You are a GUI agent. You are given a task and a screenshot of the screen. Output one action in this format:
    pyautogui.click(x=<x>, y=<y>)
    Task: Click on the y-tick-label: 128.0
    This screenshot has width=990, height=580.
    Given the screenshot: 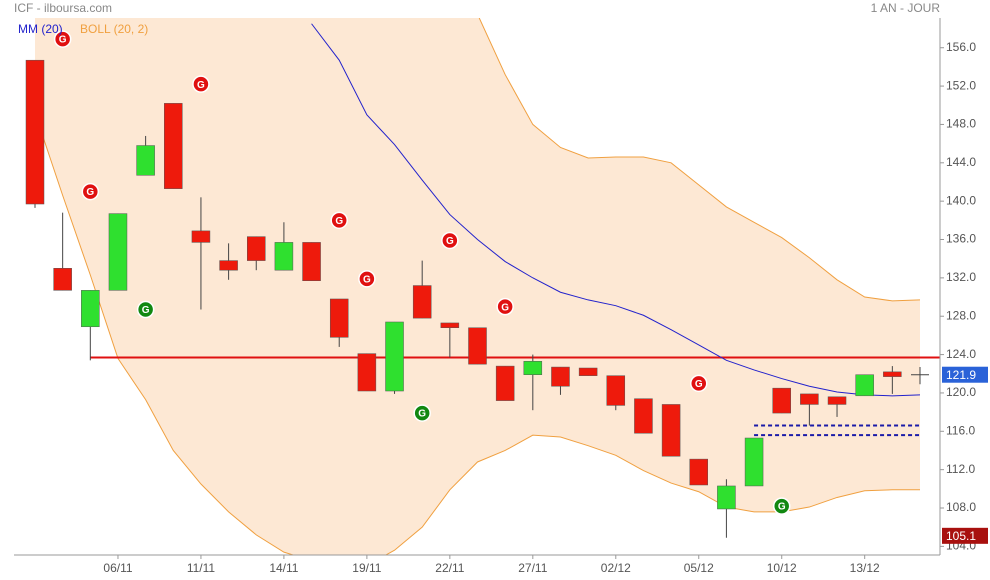 What is the action you would take?
    pyautogui.click(x=961, y=315)
    